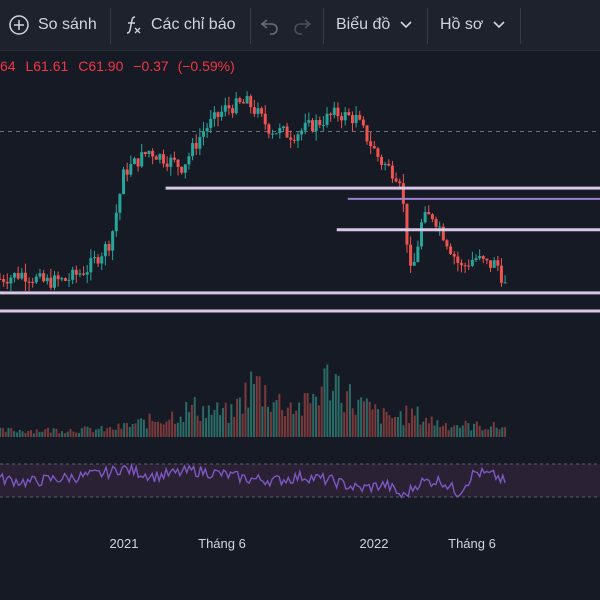 The image size is (600, 600). Describe the element at coordinates (499, 25) in the screenshot. I see `chevron-down-icon` at that location.